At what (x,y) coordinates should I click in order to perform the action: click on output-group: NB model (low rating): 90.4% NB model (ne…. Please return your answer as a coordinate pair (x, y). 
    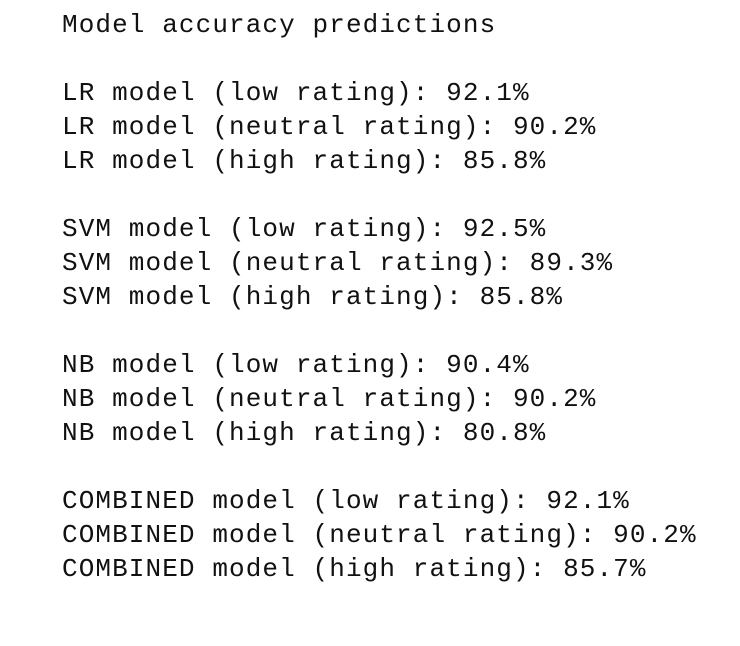
    Looking at the image, I should click on (401, 399).